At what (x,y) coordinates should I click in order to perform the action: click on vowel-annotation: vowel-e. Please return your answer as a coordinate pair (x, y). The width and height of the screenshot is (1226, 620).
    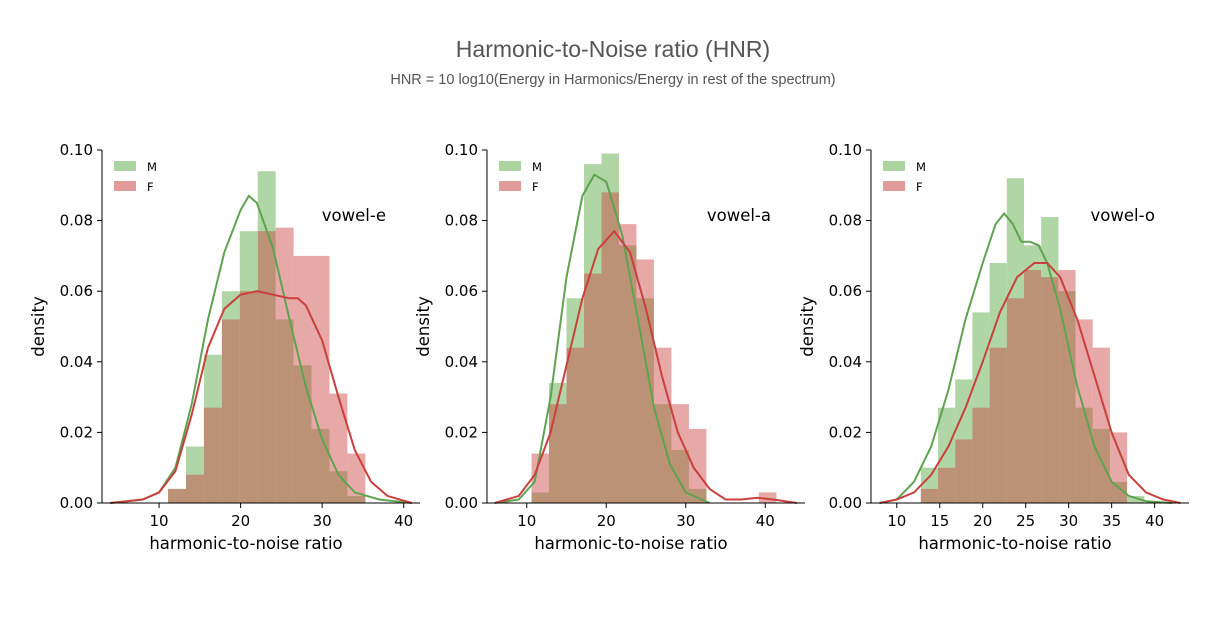
    Looking at the image, I should click on (354, 215).